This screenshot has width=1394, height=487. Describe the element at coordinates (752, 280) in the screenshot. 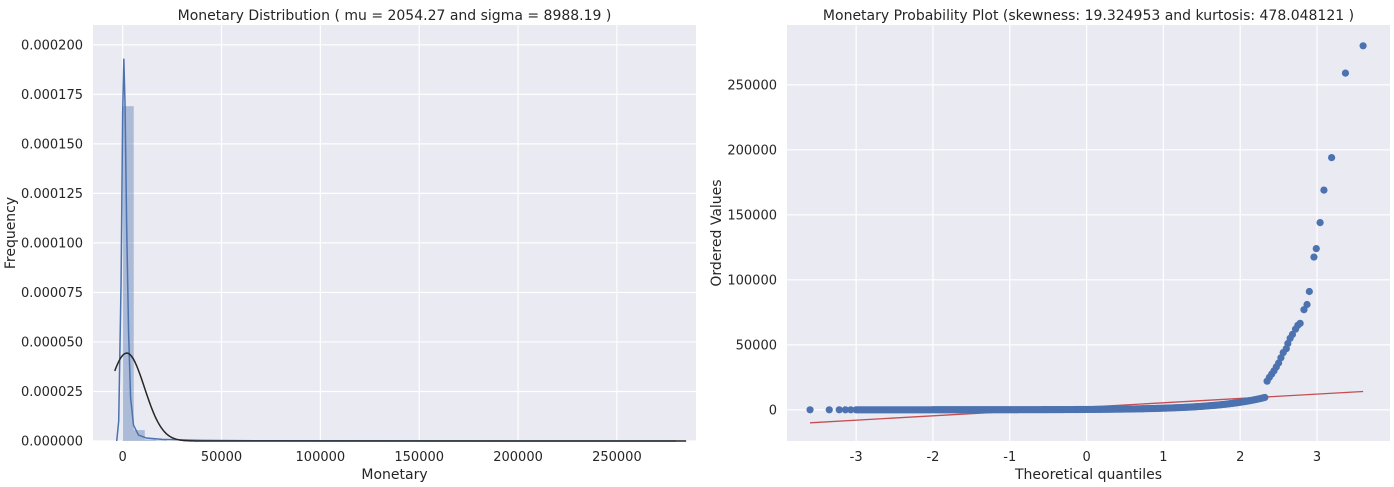

I see `y-tick-label: 100000` at that location.